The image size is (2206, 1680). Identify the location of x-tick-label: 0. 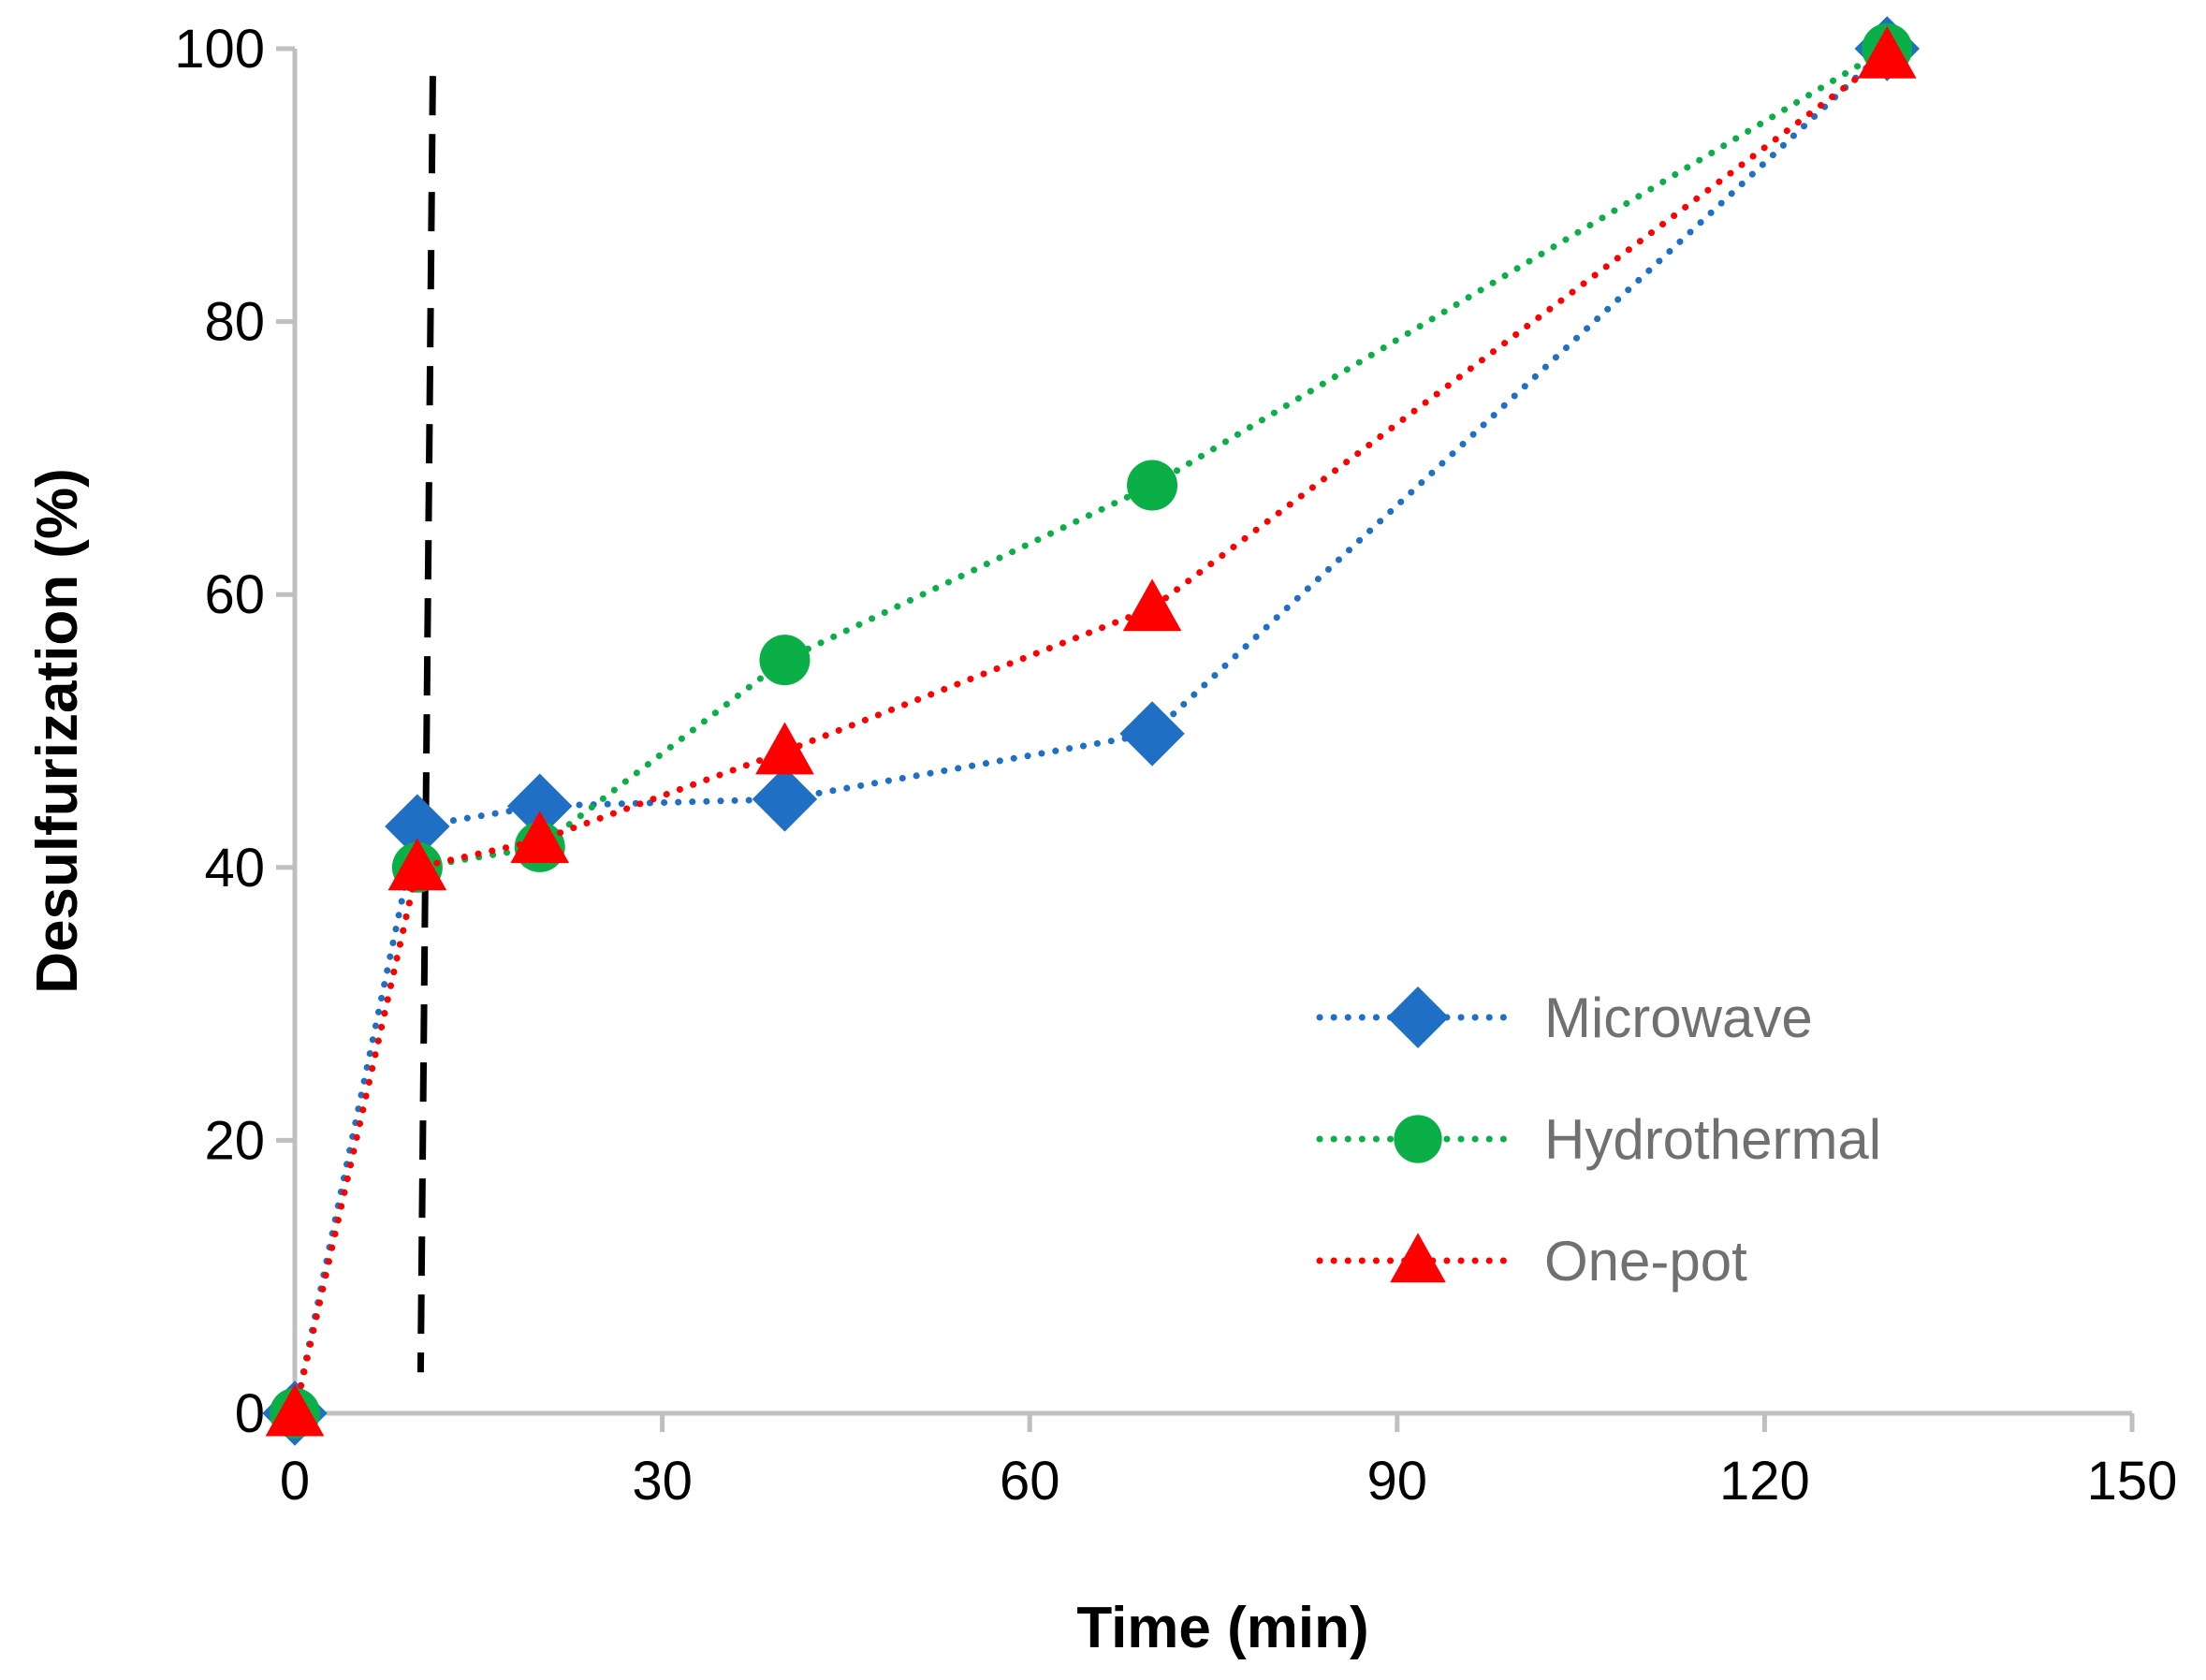
(295, 1481).